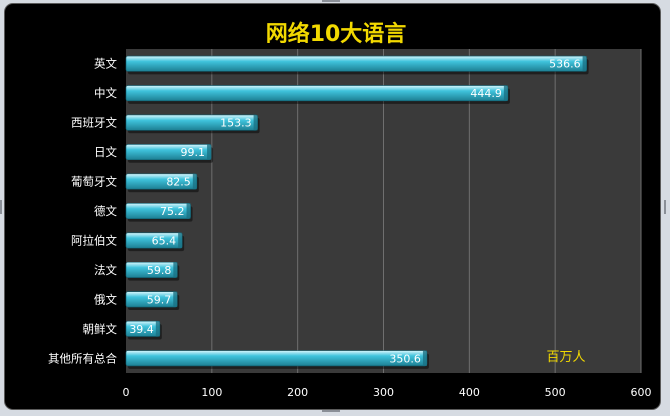  Describe the element at coordinates (565, 357) in the screenshot. I see `unit-label: 百万人` at that location.